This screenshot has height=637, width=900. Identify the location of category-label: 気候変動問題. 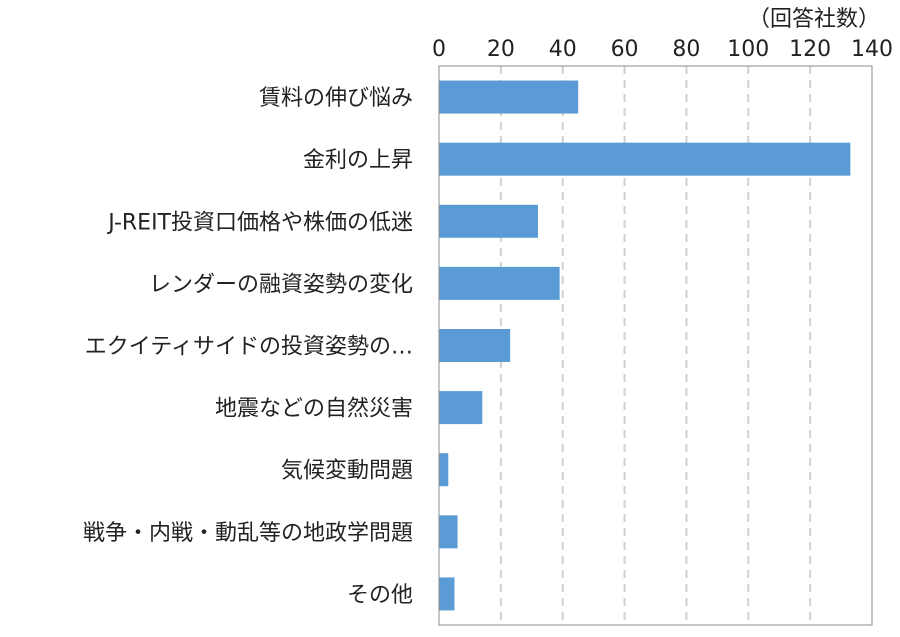
(347, 471).